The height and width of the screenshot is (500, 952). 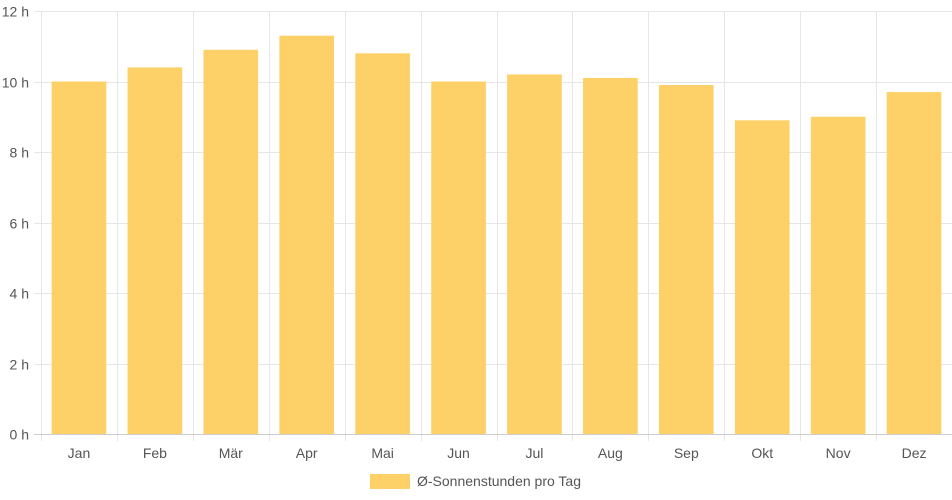 I want to click on y-tick-label: 10 h, so click(x=15, y=83).